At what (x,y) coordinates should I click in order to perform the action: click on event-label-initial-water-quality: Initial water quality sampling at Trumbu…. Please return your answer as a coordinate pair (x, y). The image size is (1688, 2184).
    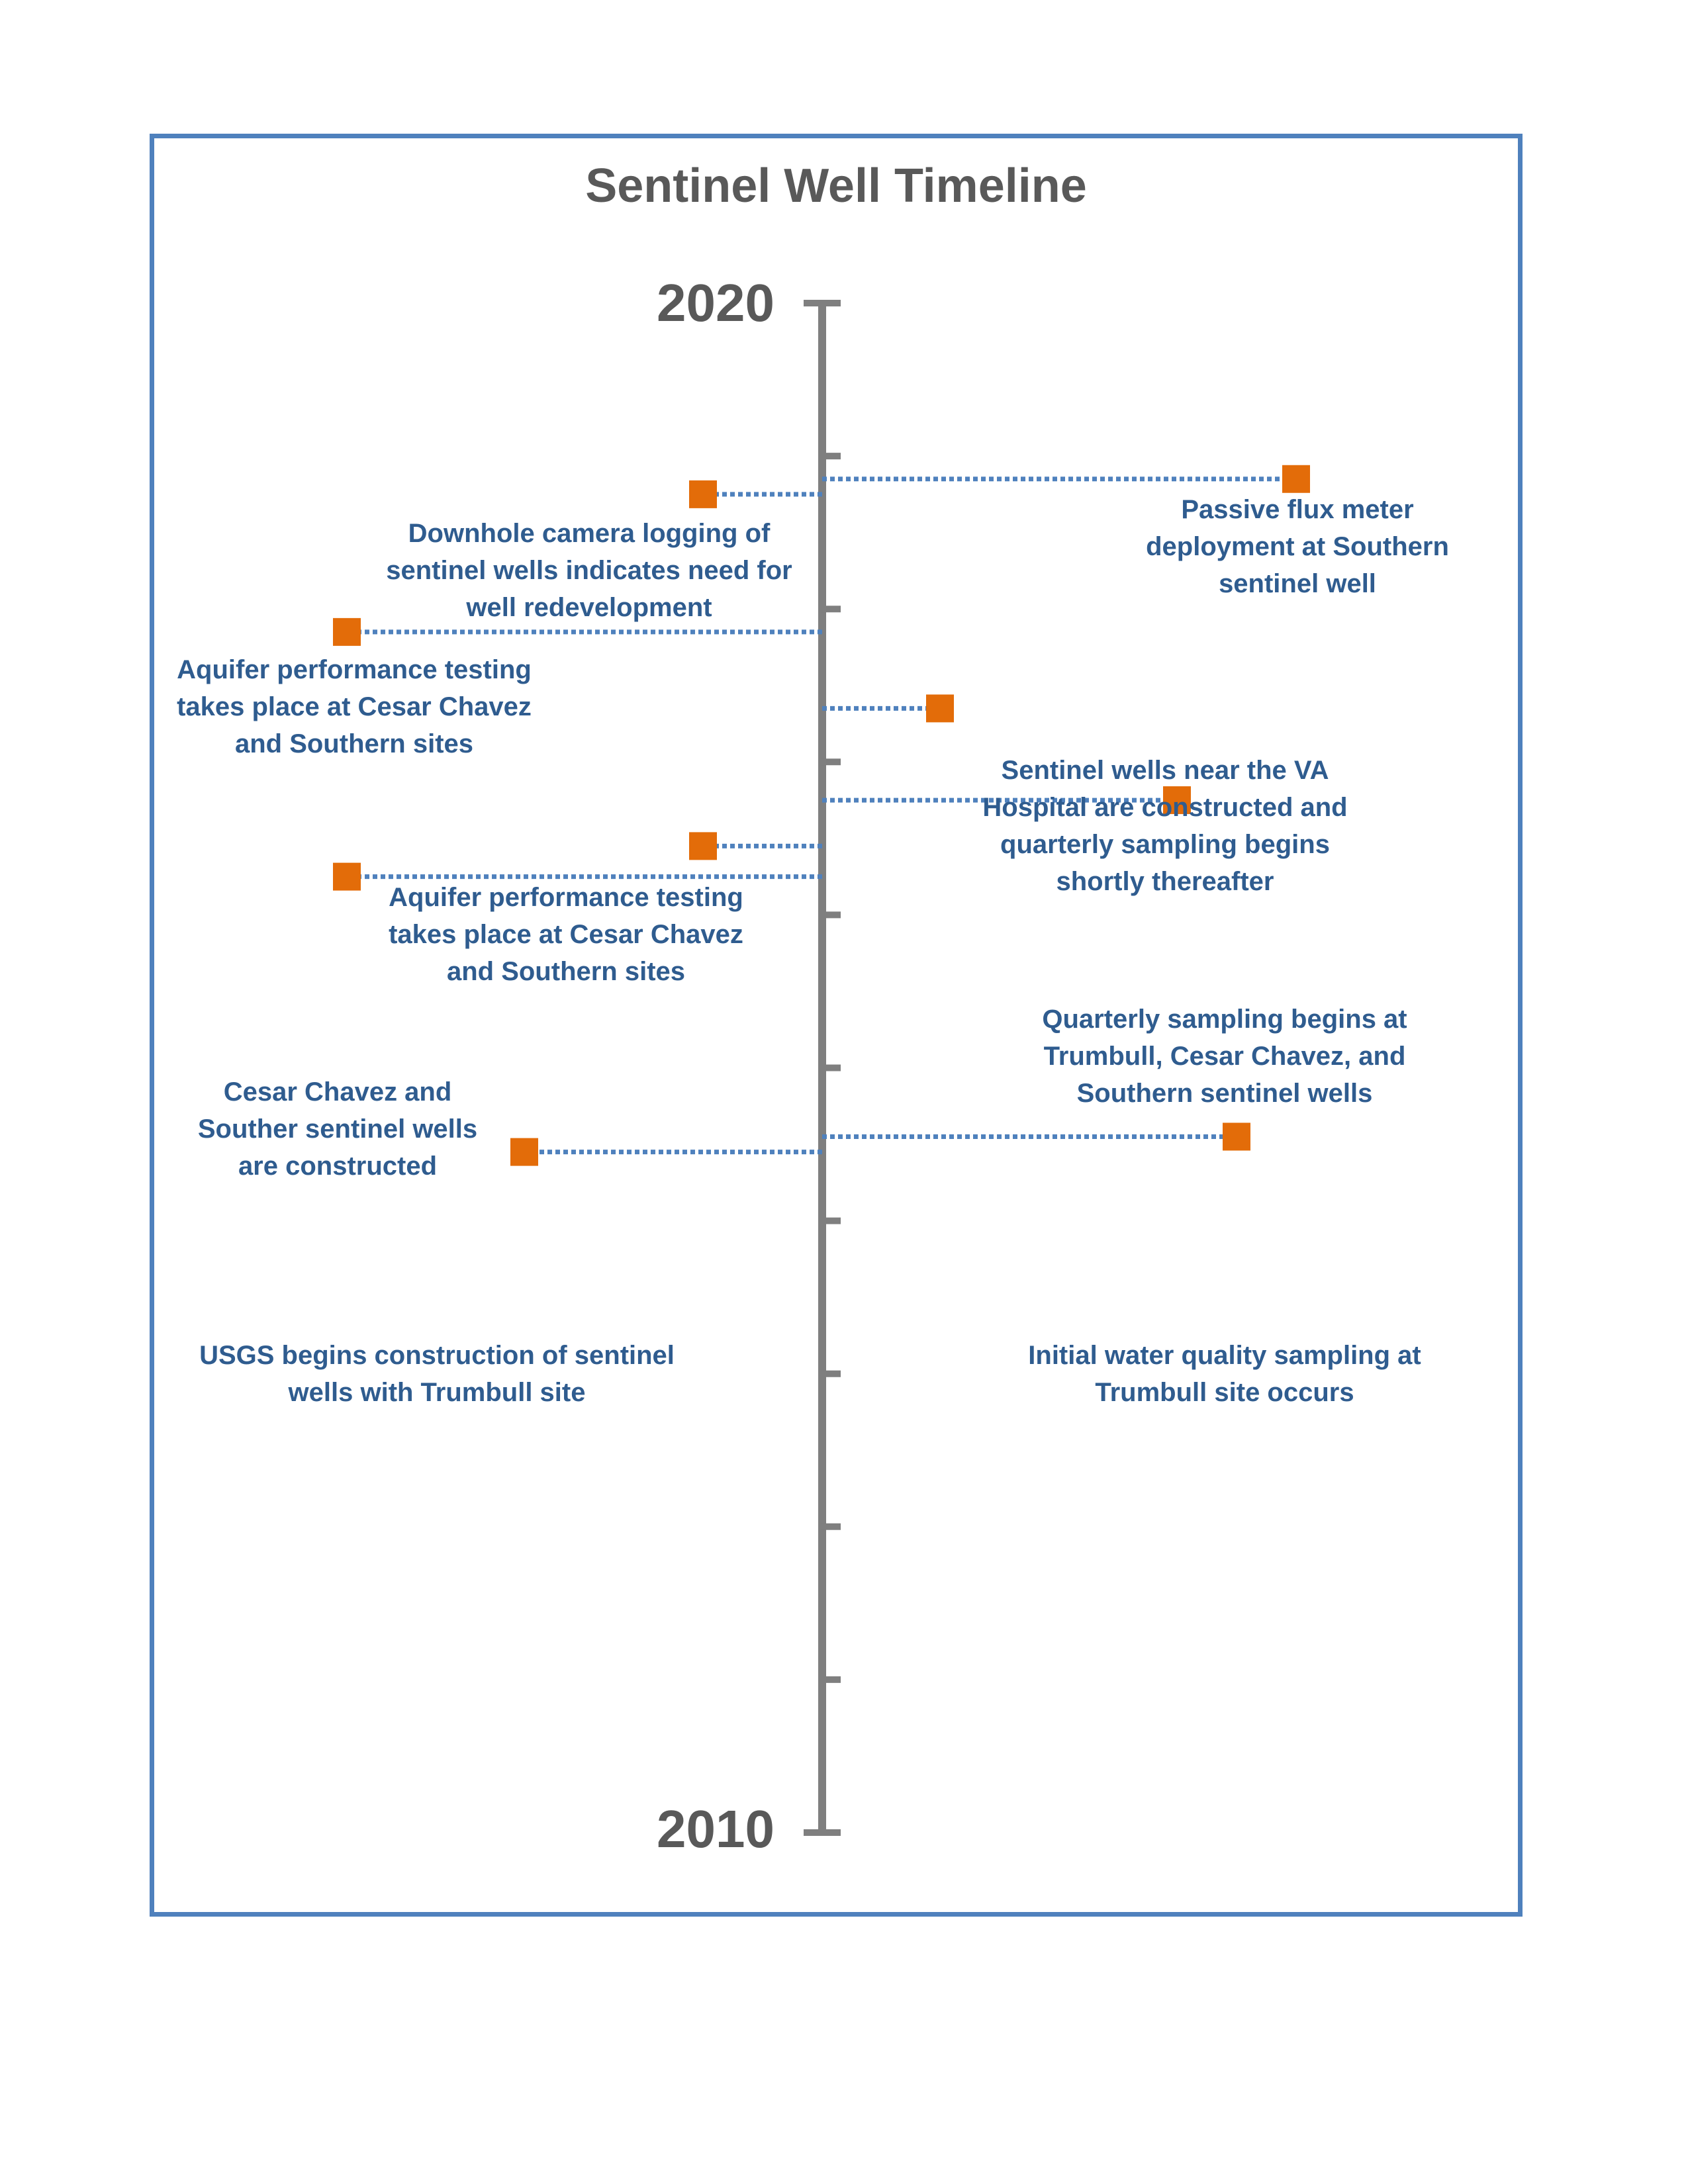
    Looking at the image, I should click on (1224, 1374).